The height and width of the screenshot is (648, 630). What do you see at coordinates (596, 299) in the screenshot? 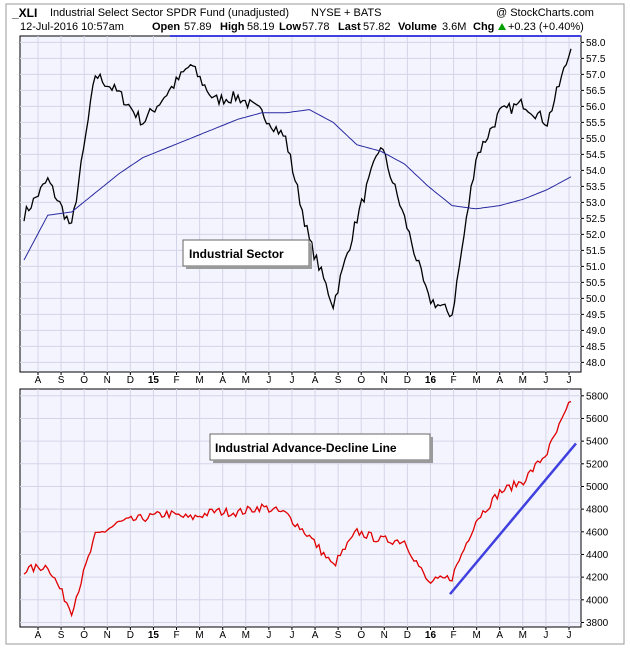
I see `price-y-tick-label: 50.0` at bounding box center [596, 299].